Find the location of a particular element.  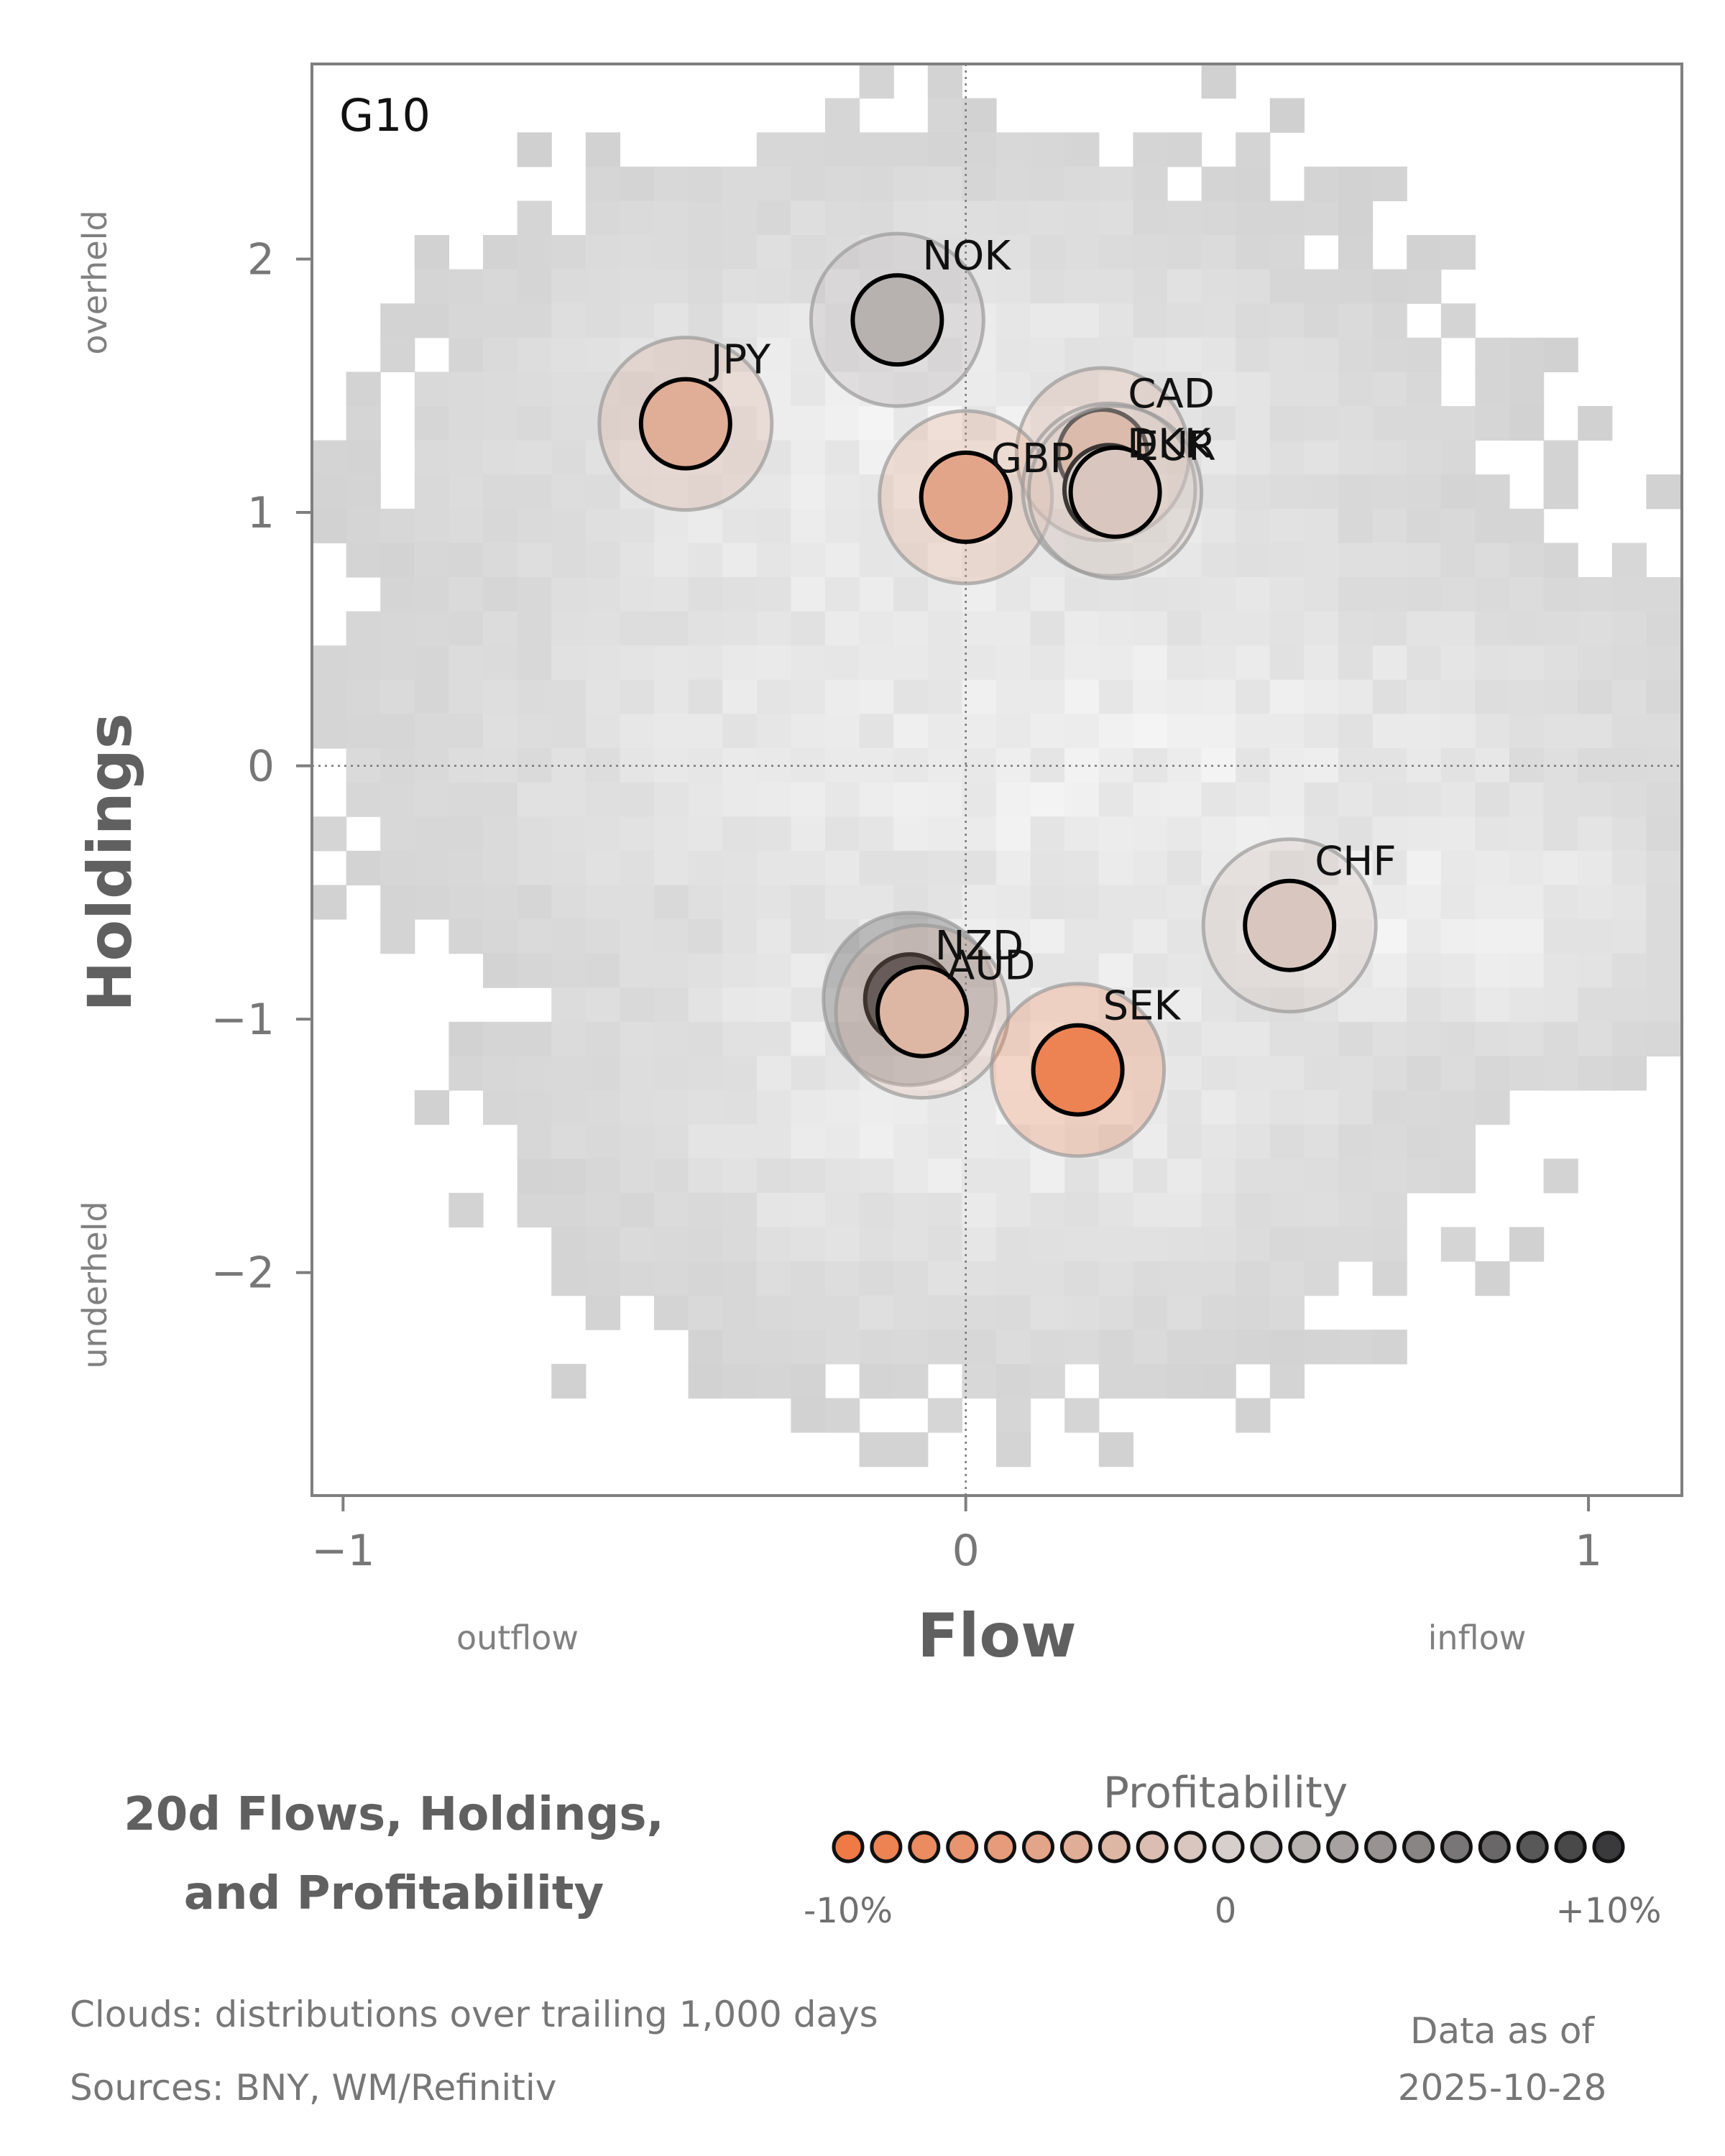

footer-title-line-2: and Profitability is located at coordinates (394, 1893).